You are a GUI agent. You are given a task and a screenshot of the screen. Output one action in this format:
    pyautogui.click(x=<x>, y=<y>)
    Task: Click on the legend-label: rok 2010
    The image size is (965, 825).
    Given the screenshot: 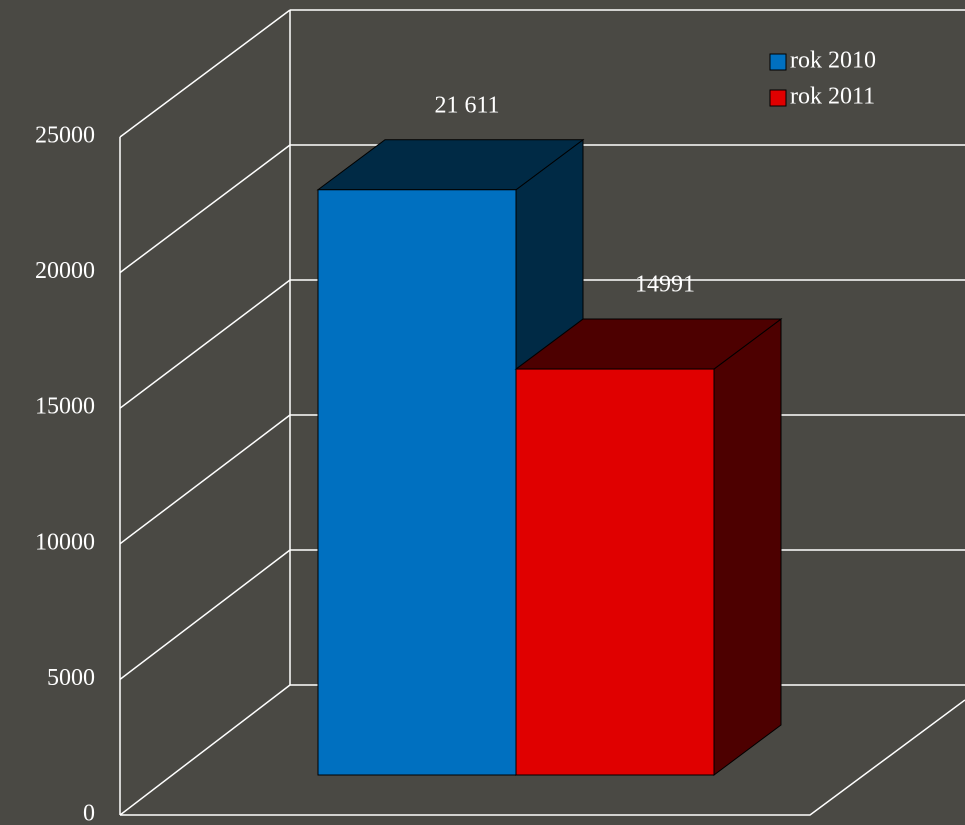 What is the action you would take?
    pyautogui.click(x=833, y=61)
    